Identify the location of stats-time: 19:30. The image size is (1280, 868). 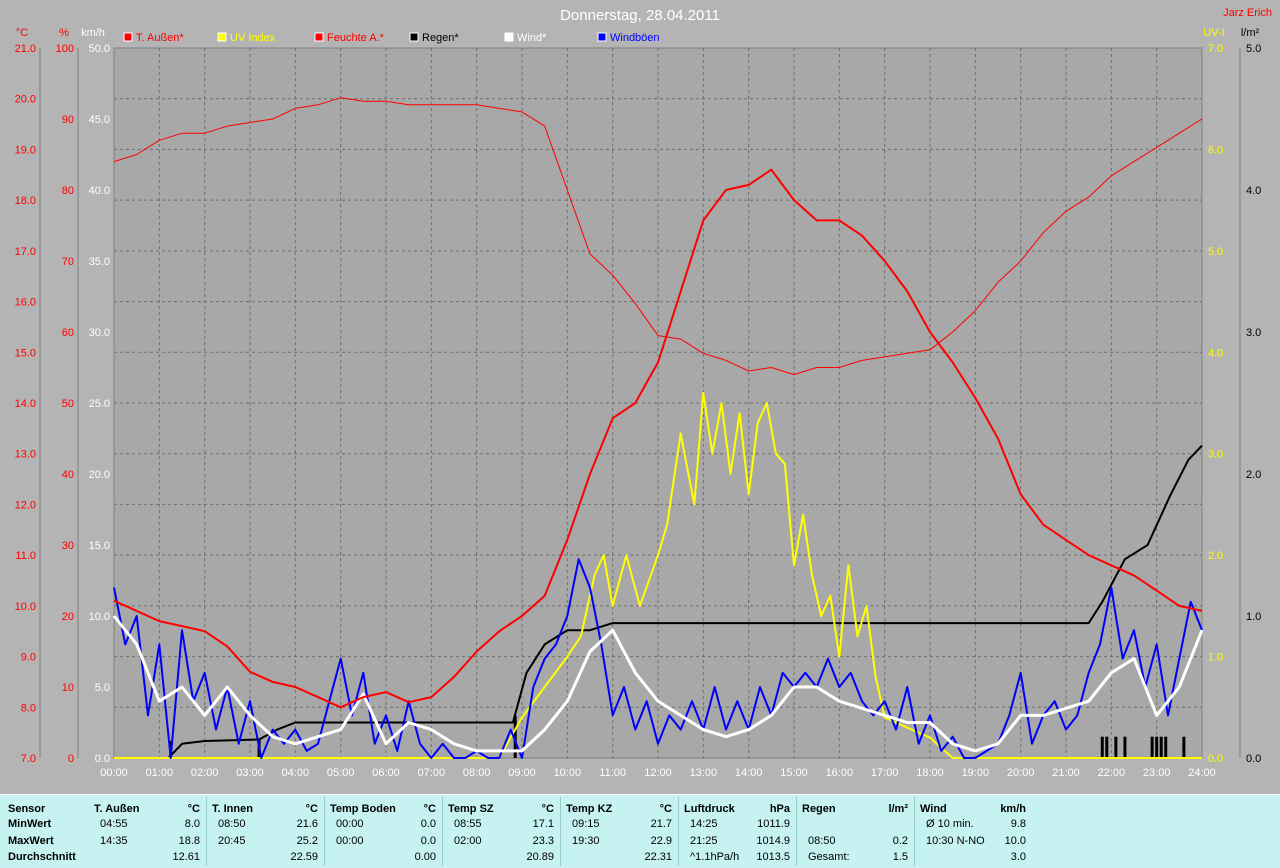
(586, 841).